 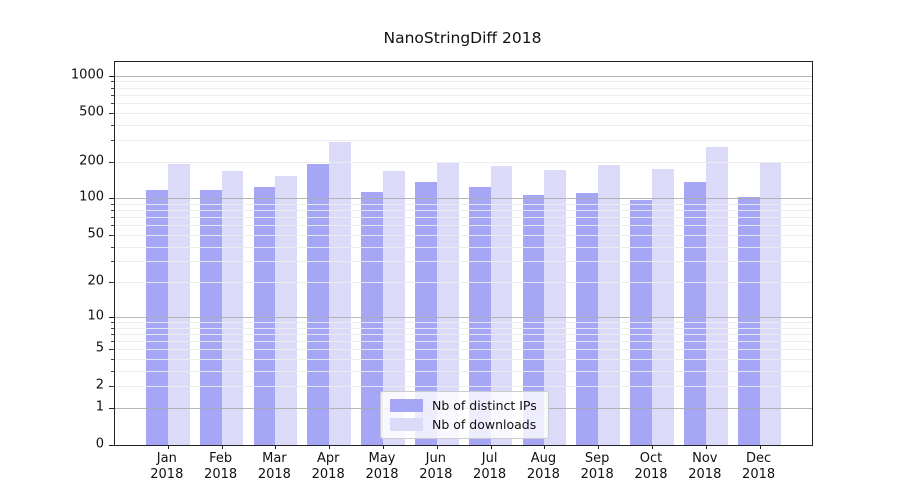 I want to click on legend-label-distinct-ips: Nb of distinct IPs, so click(x=484, y=405).